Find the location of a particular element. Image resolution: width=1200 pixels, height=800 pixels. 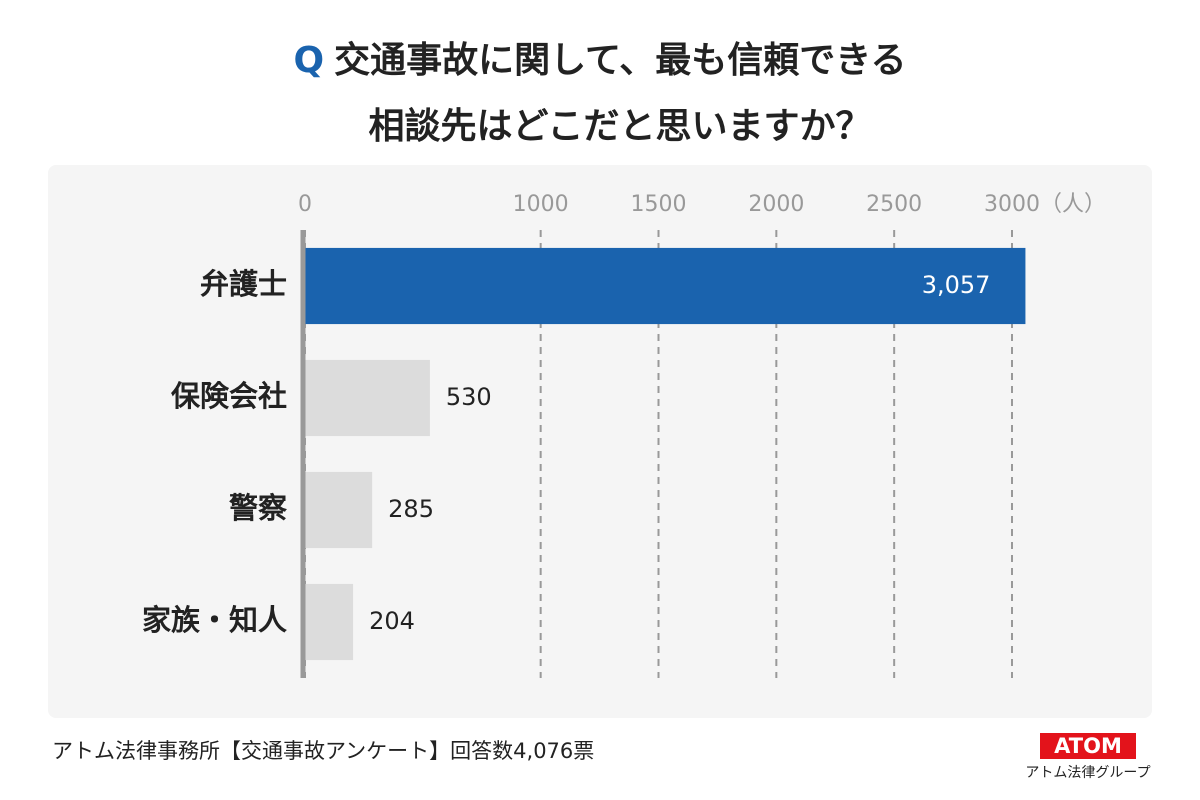

category-label: 保険会社 is located at coordinates (228, 396).